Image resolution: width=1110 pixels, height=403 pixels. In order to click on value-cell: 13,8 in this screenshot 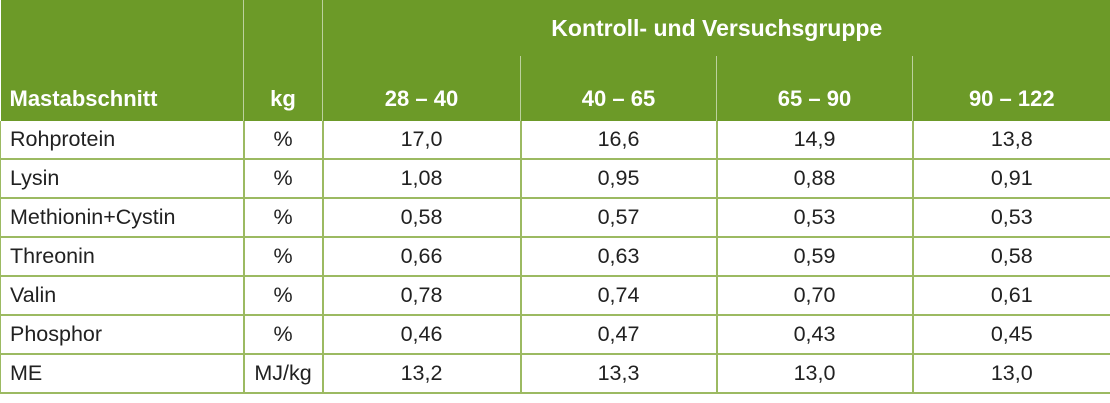, I will do `click(1010, 140)`.